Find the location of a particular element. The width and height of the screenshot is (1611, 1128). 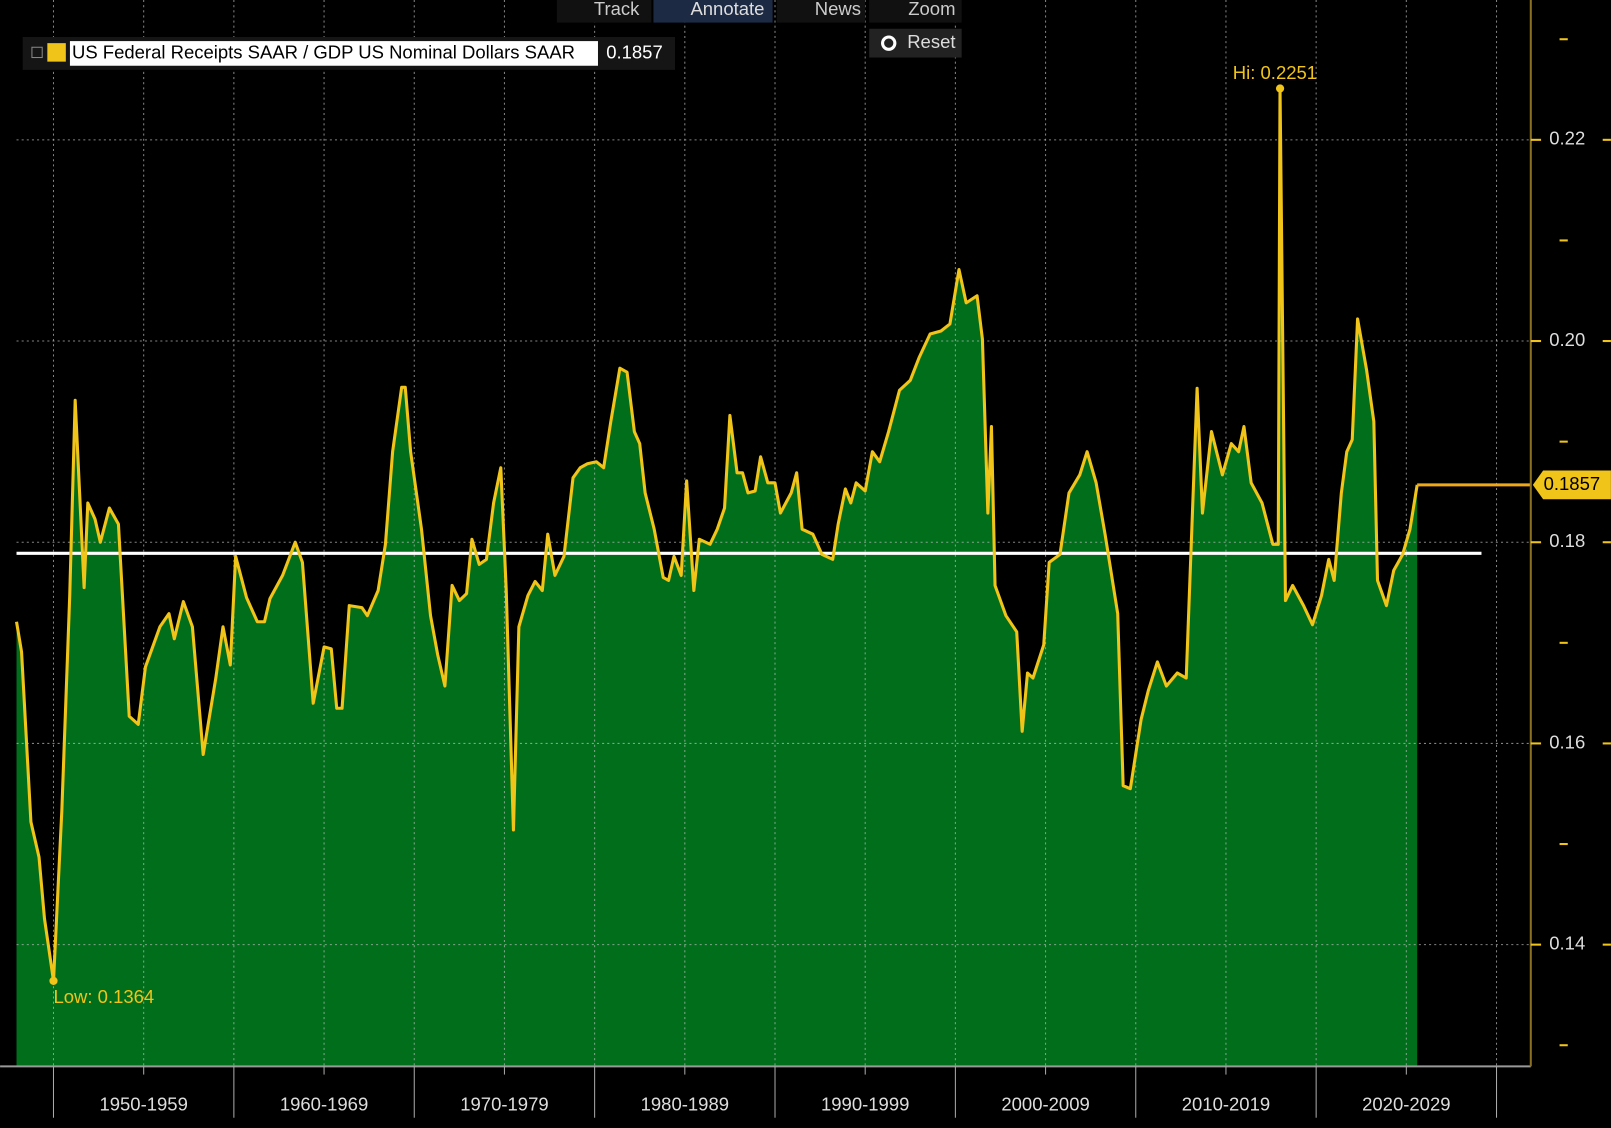

legend-swatch is located at coordinates (56, 52).